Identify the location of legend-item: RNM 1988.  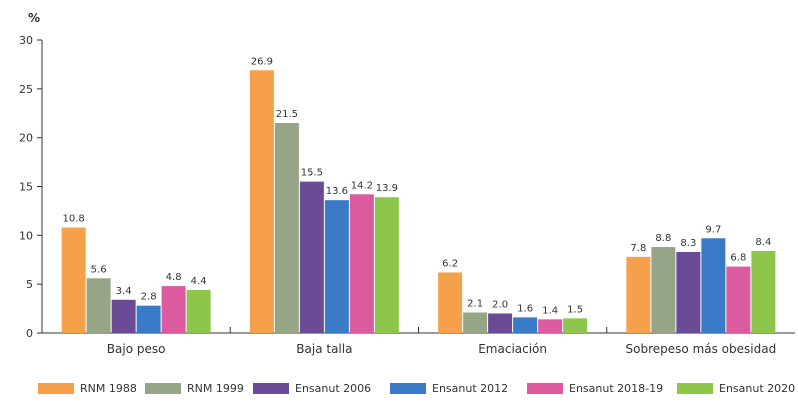
(91, 388).